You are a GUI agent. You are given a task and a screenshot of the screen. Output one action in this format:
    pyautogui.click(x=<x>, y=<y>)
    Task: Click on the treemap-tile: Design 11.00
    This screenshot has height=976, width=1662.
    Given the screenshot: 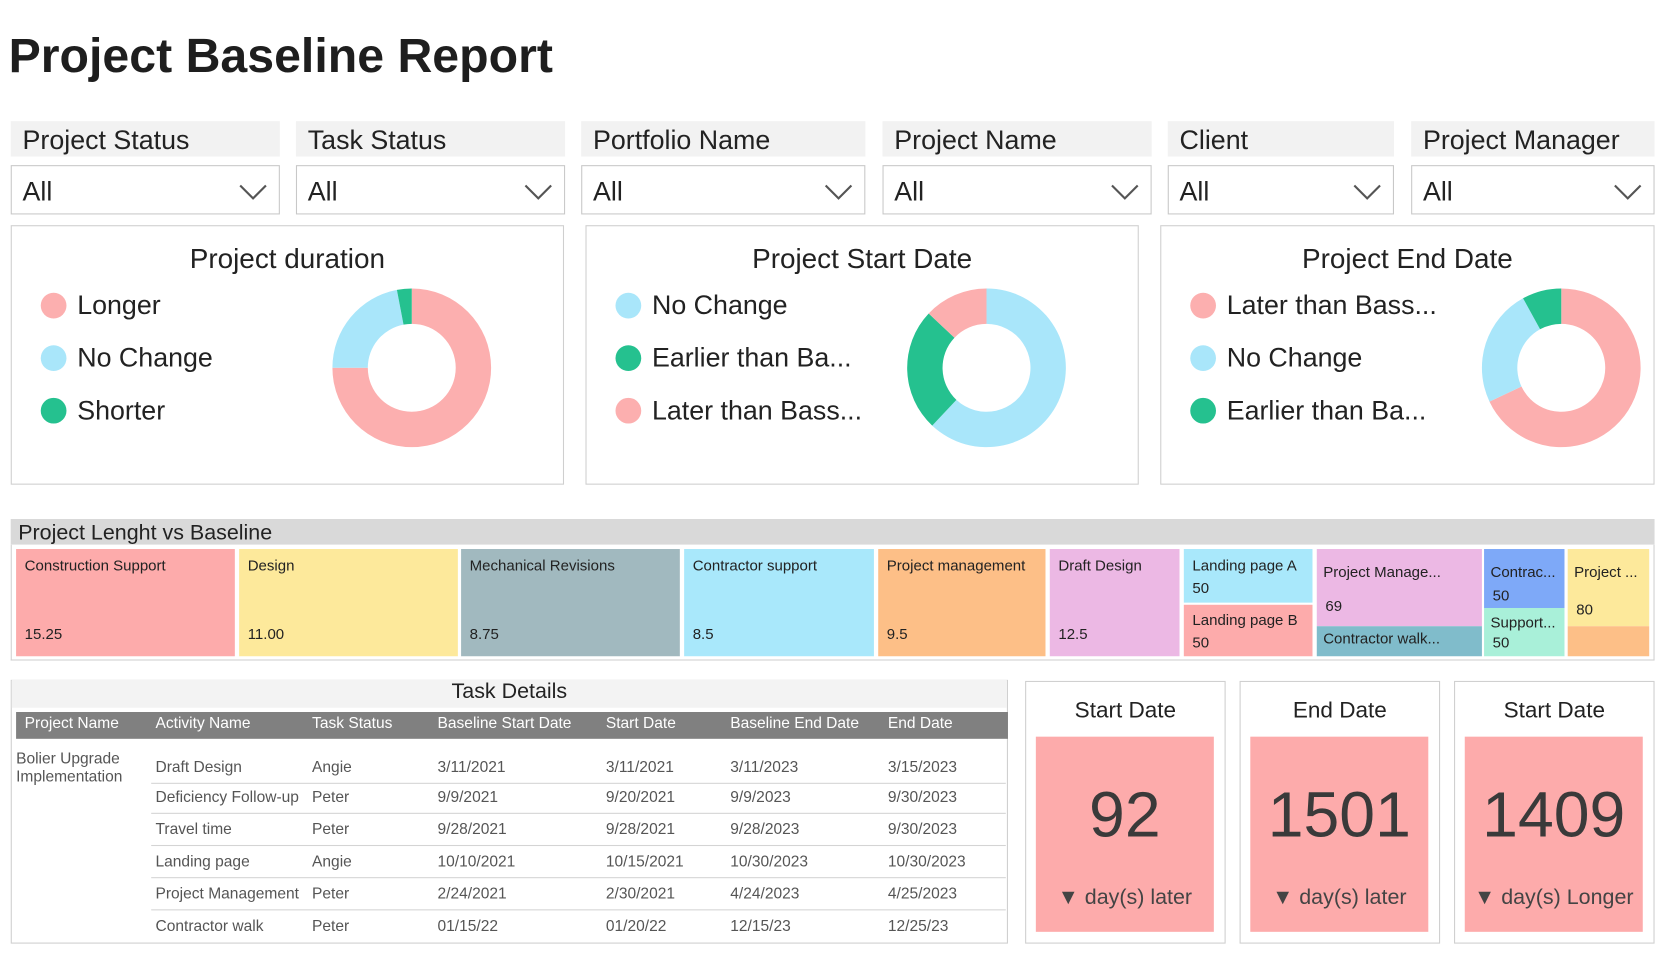 What is the action you would take?
    pyautogui.click(x=348, y=603)
    